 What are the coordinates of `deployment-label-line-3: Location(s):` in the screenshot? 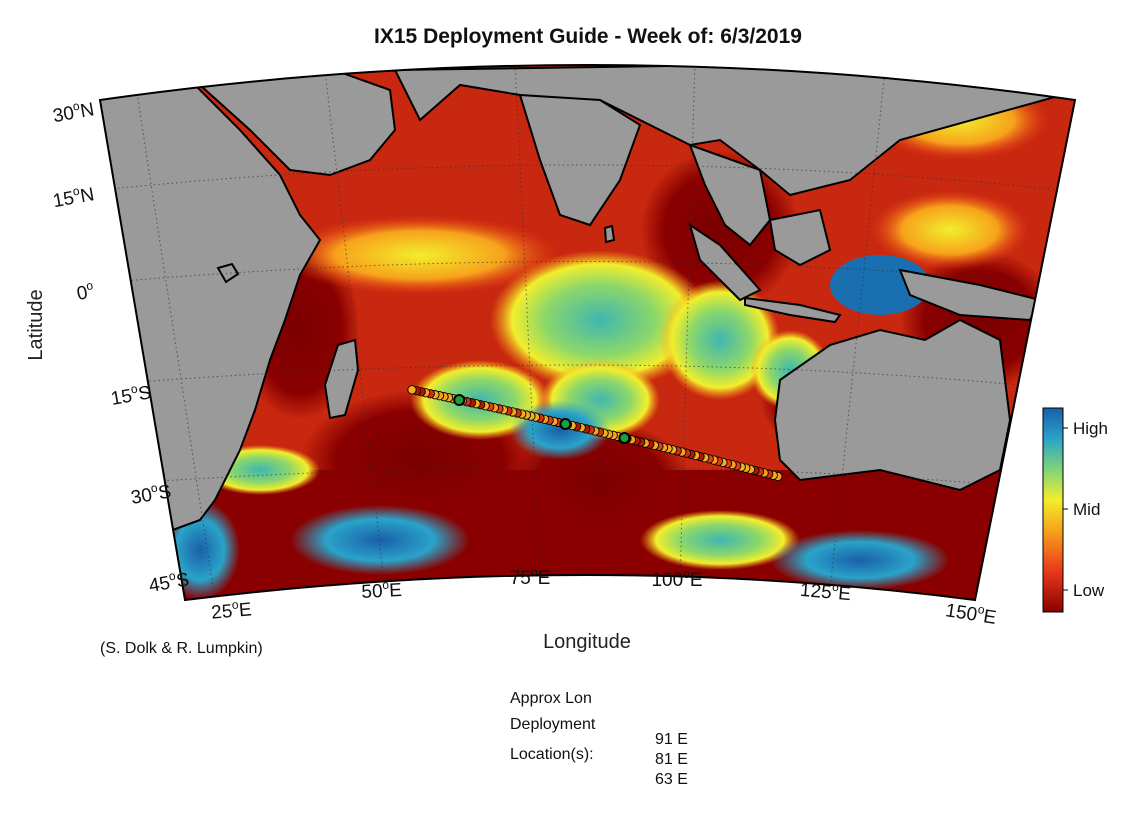 It's located at (552, 754).